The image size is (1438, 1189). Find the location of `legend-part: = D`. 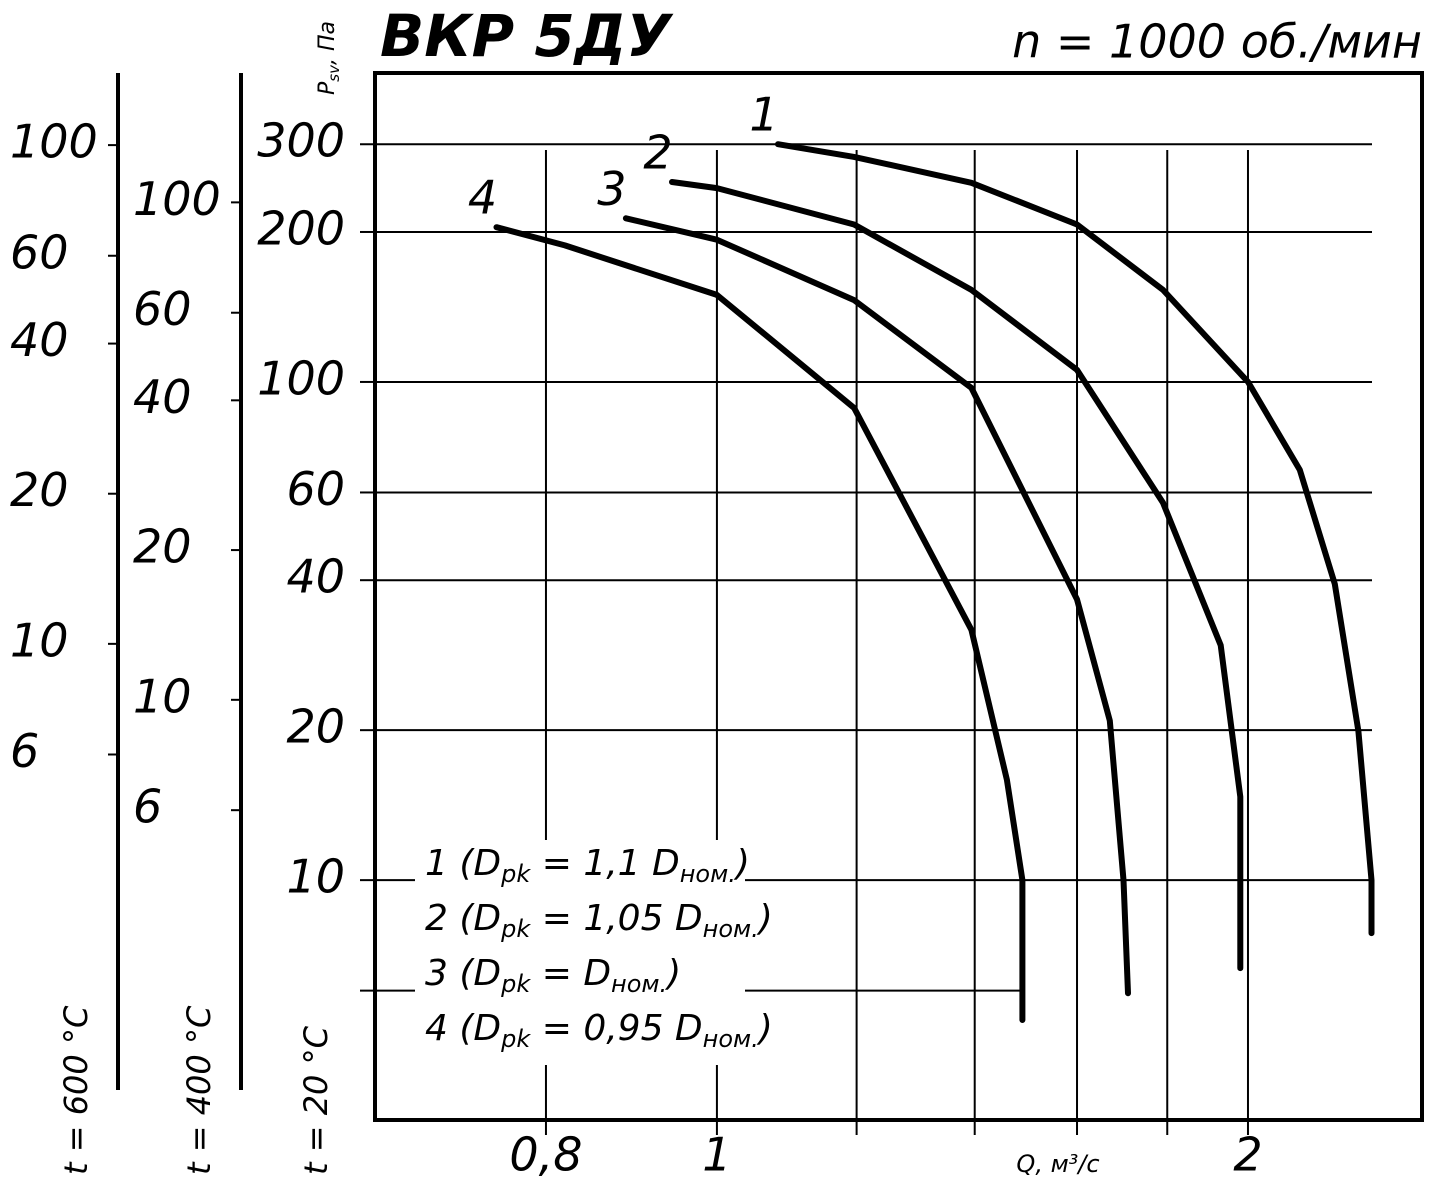

legend-part: = D is located at coordinates (570, 973).